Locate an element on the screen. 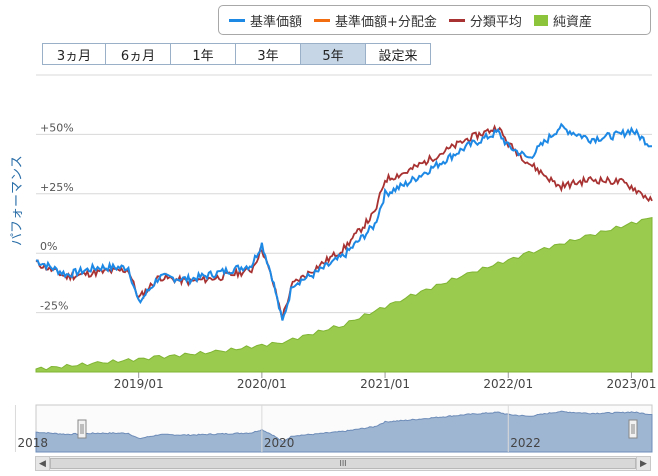 Image resolution: width=658 pixels, height=476 pixels. chart-legend: 基準価額 基準価額+分配金 分類平均 純資産 is located at coordinates (434, 20).